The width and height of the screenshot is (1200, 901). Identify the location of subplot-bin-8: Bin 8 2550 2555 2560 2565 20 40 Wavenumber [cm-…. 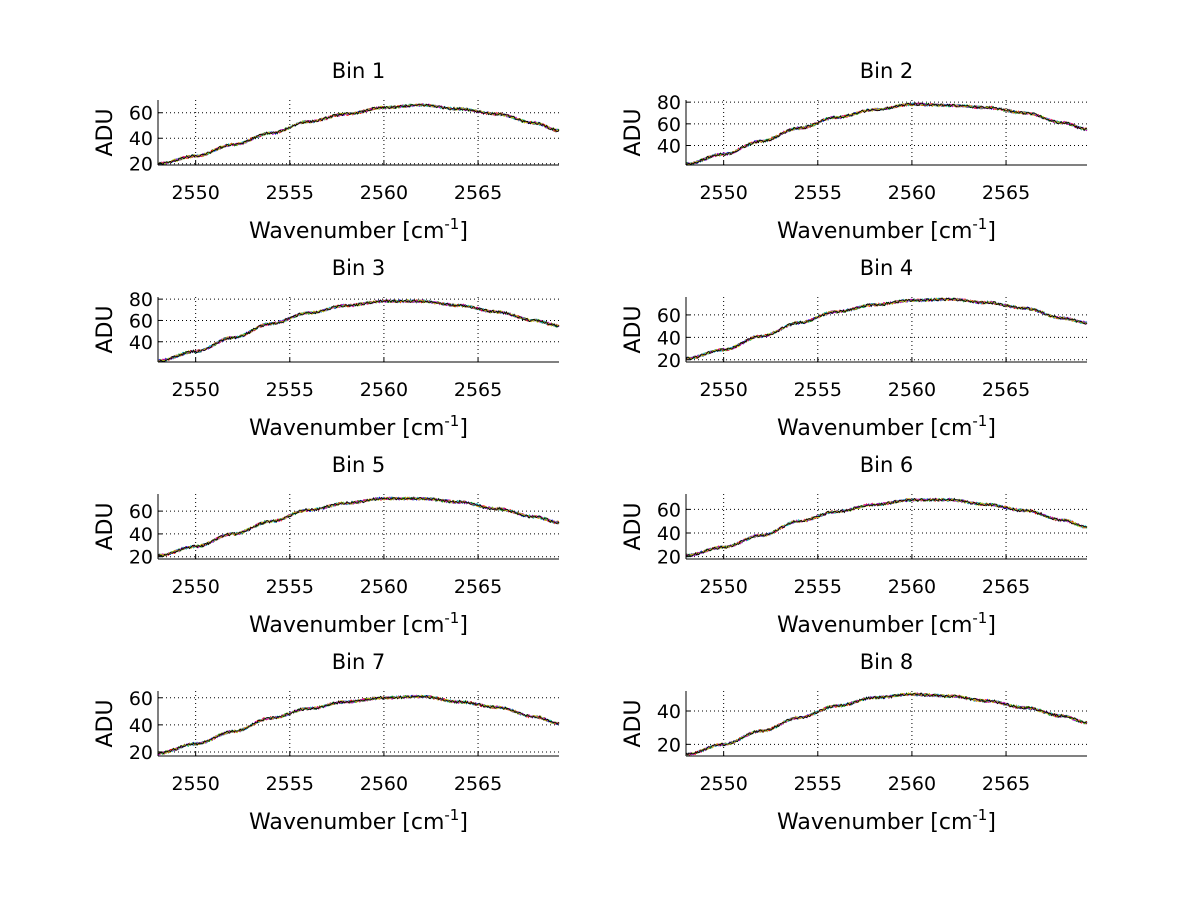
(854, 742).